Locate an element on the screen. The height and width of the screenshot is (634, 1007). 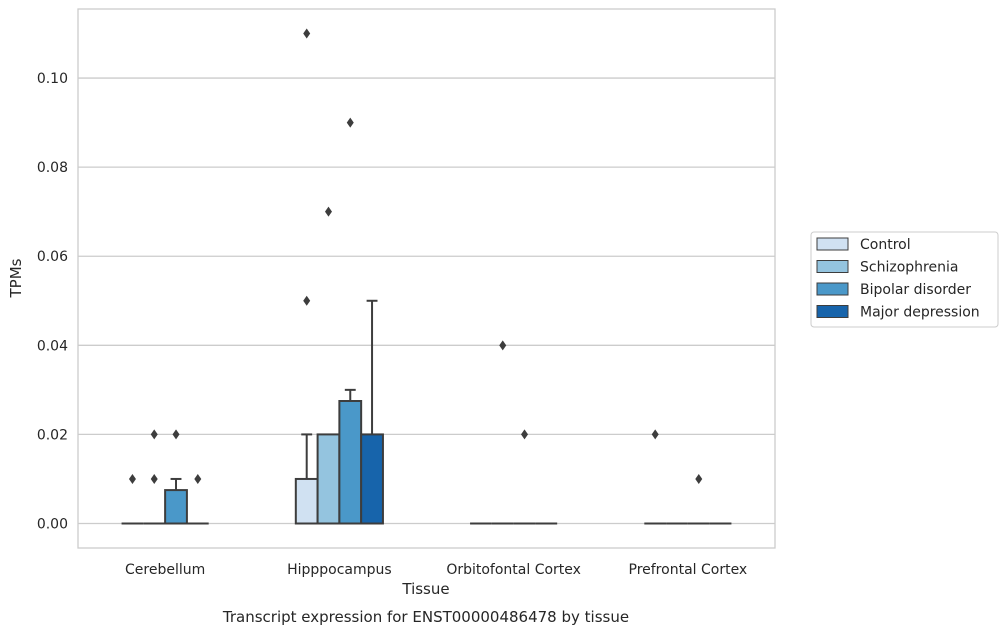
y-tick-label: 0.08 is located at coordinates (52, 168).